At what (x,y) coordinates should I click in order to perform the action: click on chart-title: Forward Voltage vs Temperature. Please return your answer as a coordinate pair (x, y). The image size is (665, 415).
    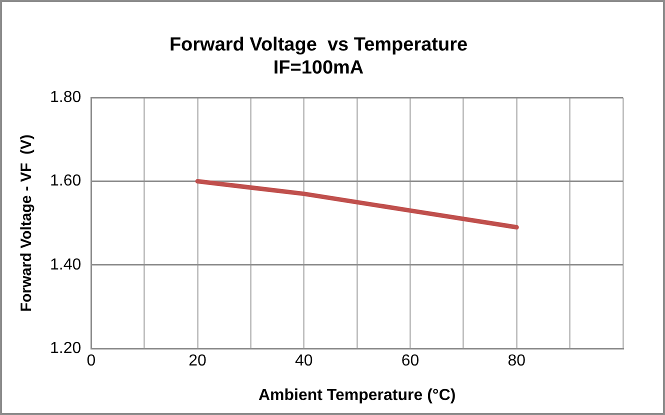
    Looking at the image, I should click on (318, 45).